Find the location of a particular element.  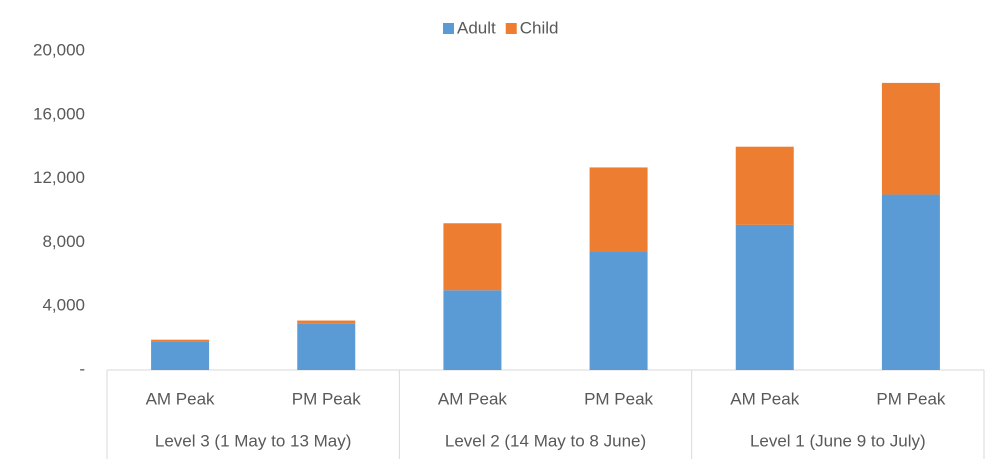

legend-label: Child is located at coordinates (539, 27).